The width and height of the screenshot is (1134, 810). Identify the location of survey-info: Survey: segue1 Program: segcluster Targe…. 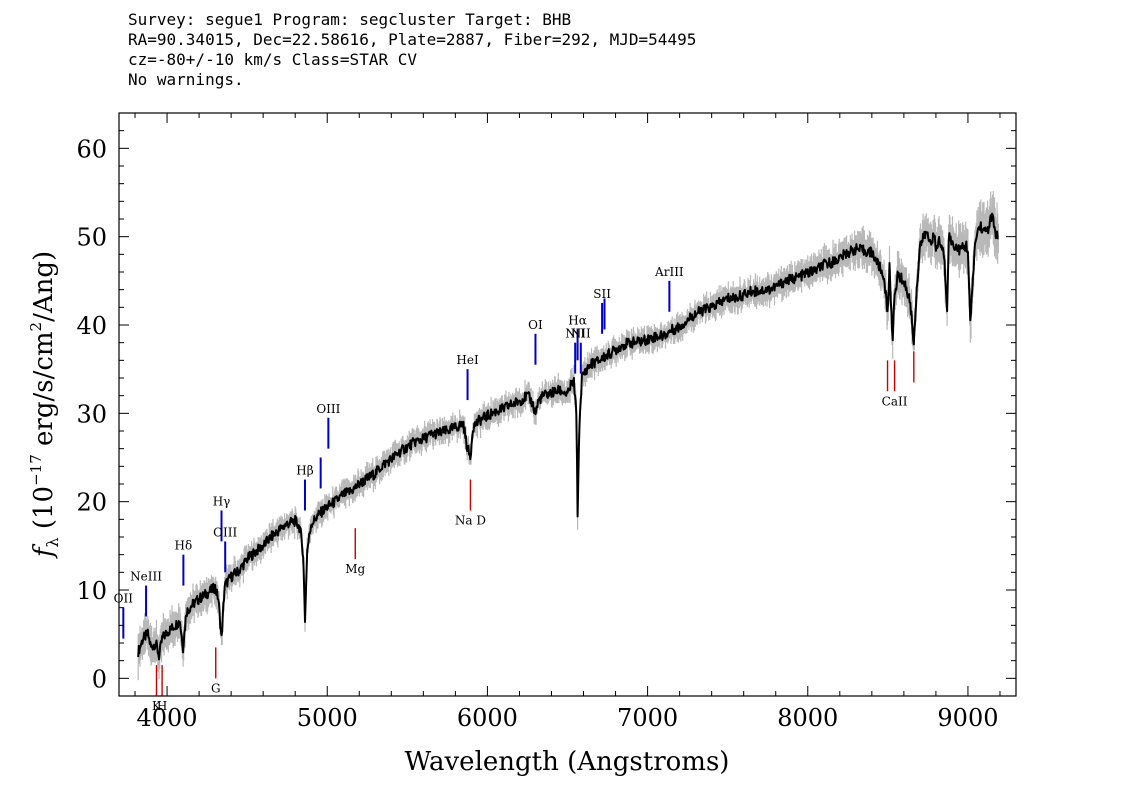
(350, 19).